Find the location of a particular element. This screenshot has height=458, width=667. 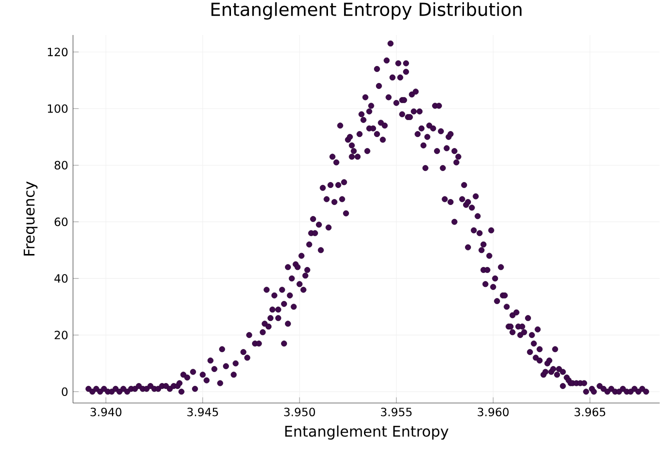

y-tick-label: 0 is located at coordinates (65, 391).